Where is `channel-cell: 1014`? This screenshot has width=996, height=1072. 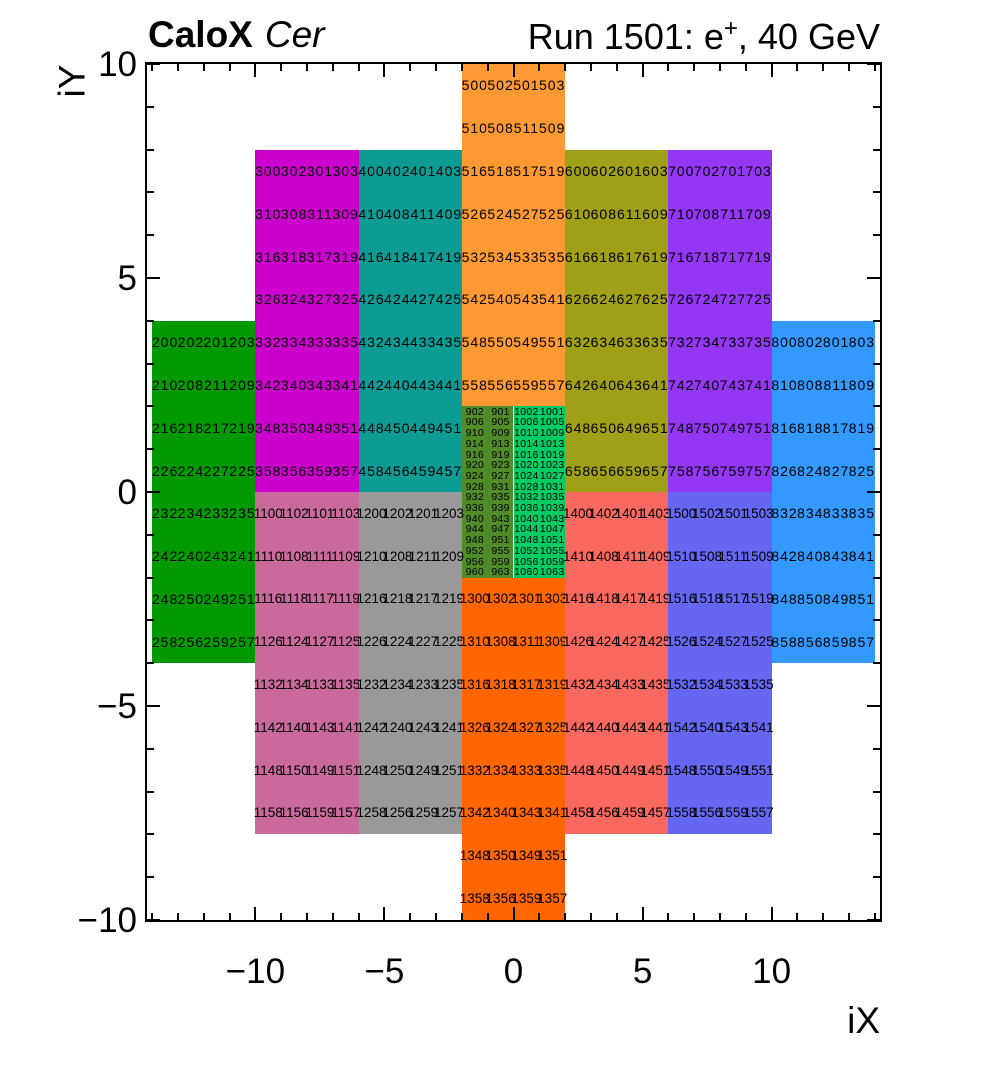
channel-cell: 1014 is located at coordinates (526, 443).